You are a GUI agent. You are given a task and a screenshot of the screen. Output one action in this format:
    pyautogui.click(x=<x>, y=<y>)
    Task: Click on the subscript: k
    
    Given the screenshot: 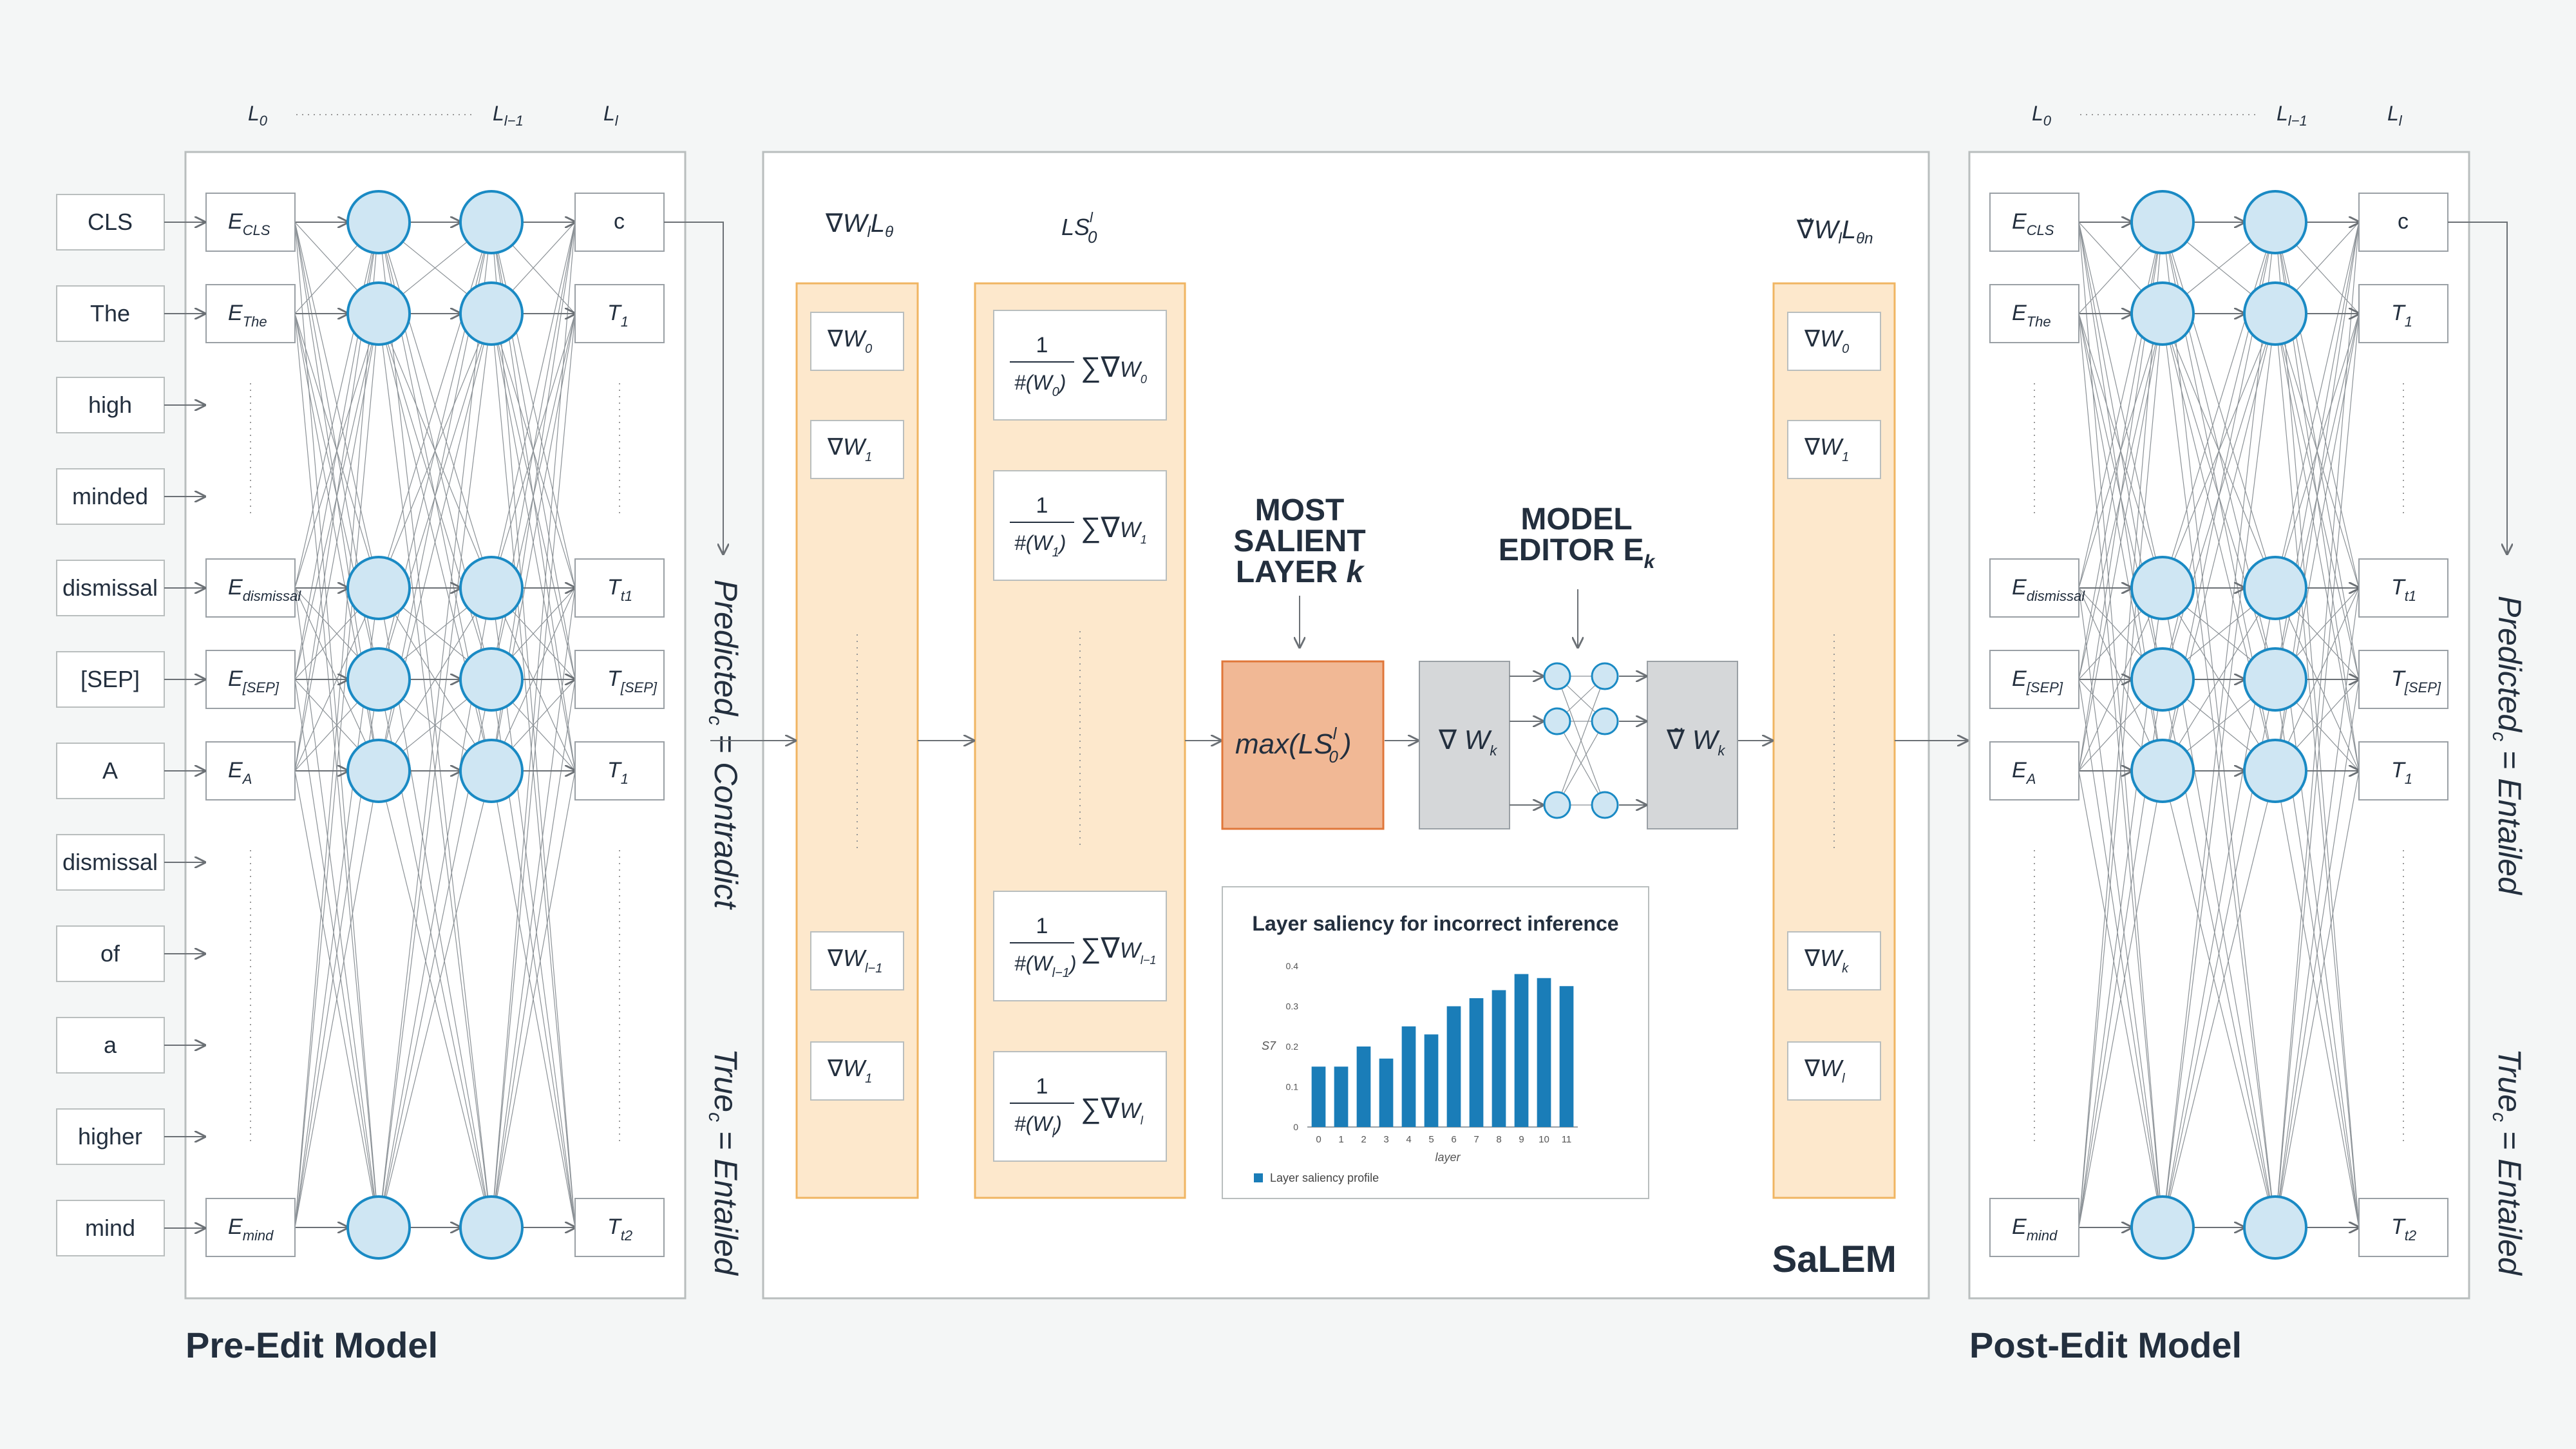 What is the action you would take?
    pyautogui.click(x=1494, y=751)
    